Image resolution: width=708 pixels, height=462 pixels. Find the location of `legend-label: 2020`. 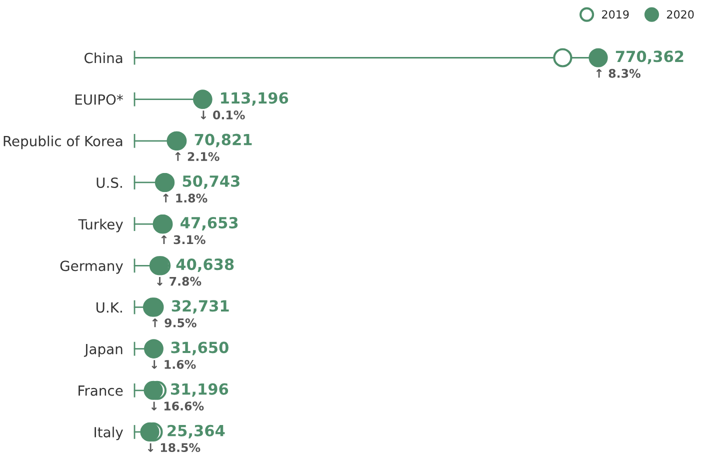

legend-label: 2020 is located at coordinates (680, 14).